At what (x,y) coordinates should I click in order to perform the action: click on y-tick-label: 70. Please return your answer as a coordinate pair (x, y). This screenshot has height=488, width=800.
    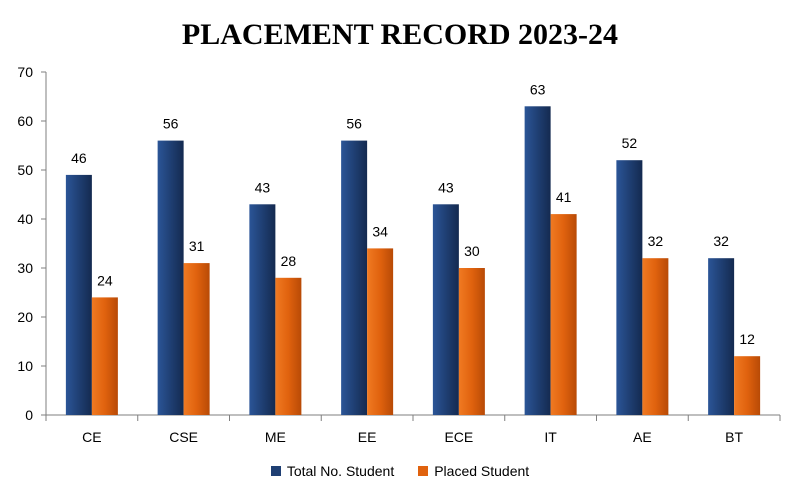
    Looking at the image, I should click on (25, 72).